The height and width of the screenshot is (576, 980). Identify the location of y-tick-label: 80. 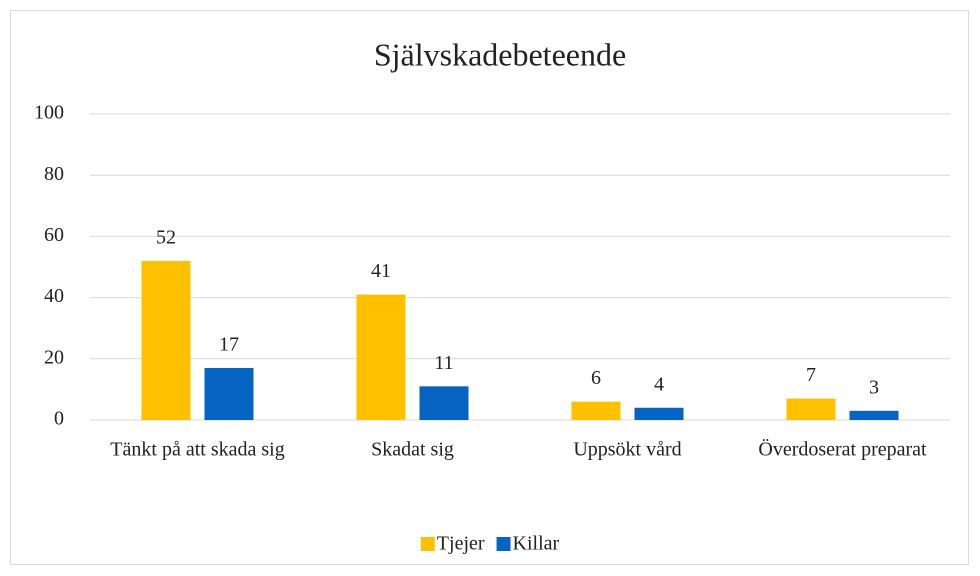
(54, 174).